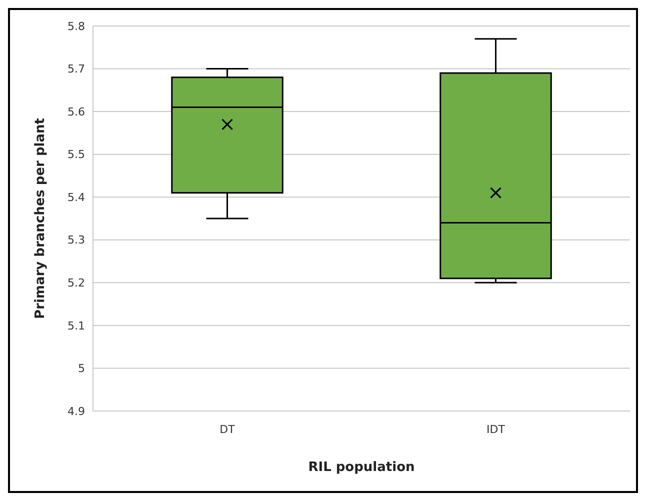  What do you see at coordinates (40, 218) in the screenshot?
I see `y-axis-title: Primary branches per plant` at bounding box center [40, 218].